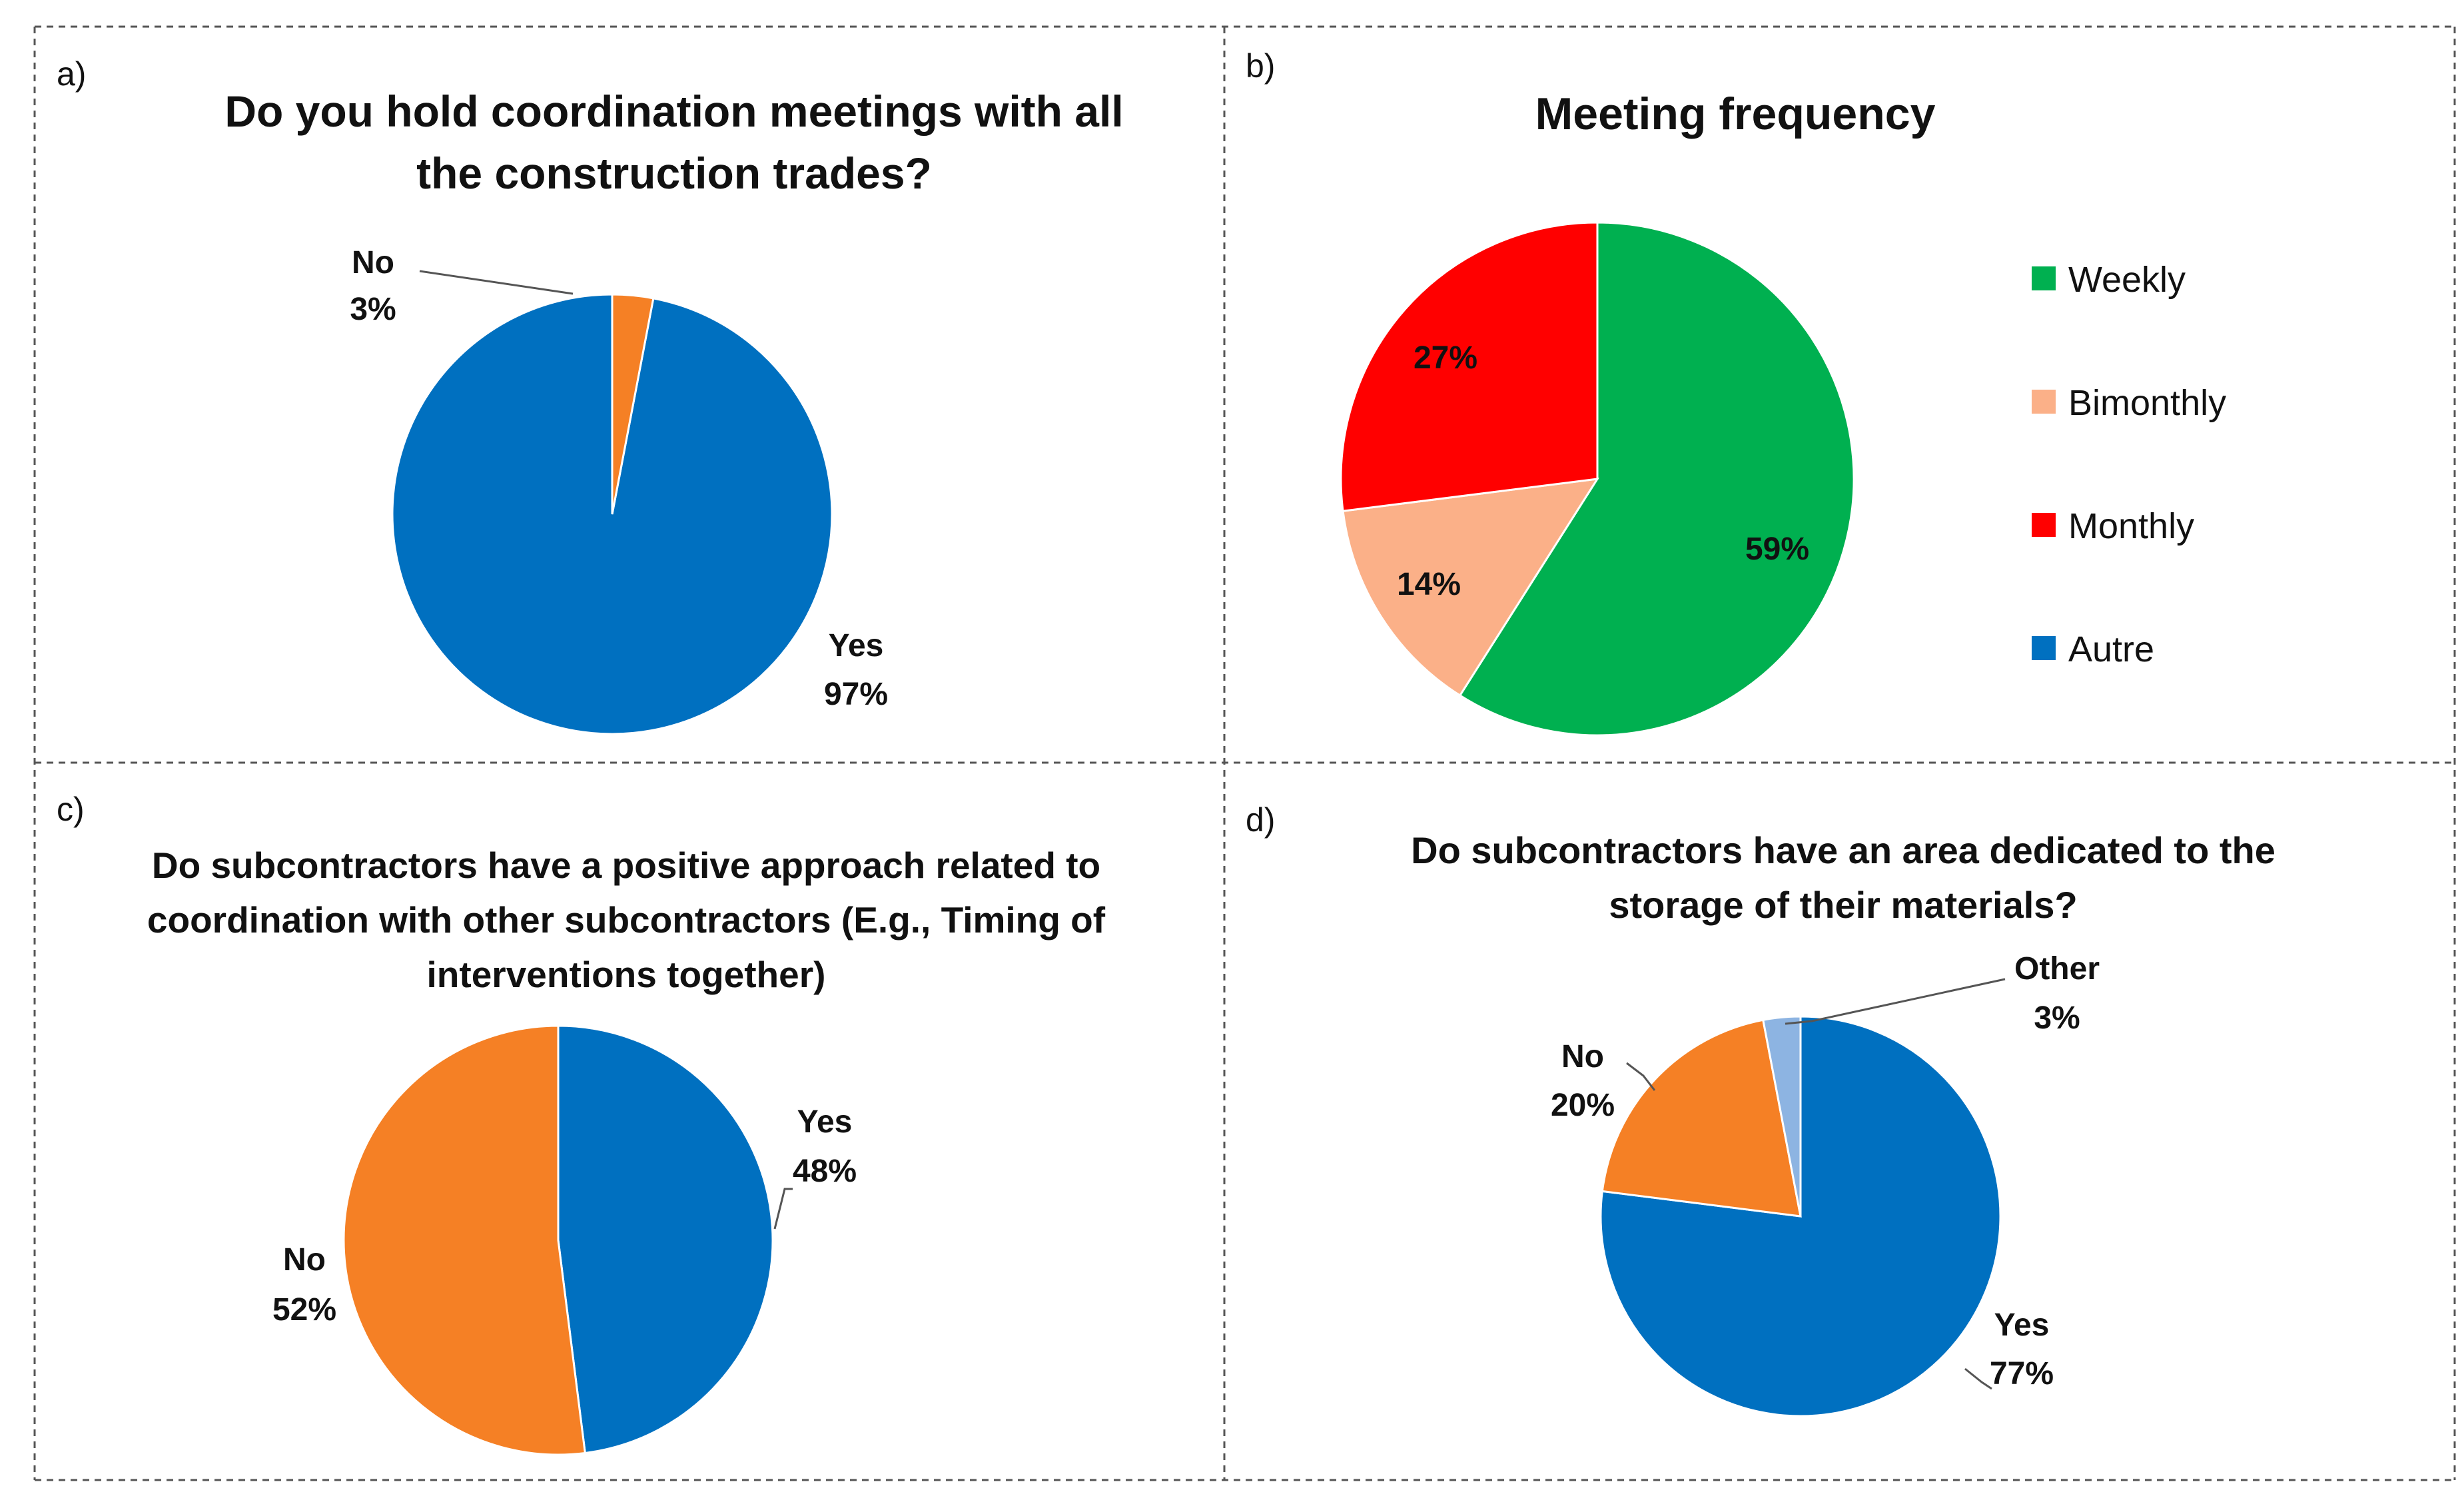 This screenshot has width=2464, height=1512. I want to click on data-label-d-yes: Yes, so click(2022, 1326).